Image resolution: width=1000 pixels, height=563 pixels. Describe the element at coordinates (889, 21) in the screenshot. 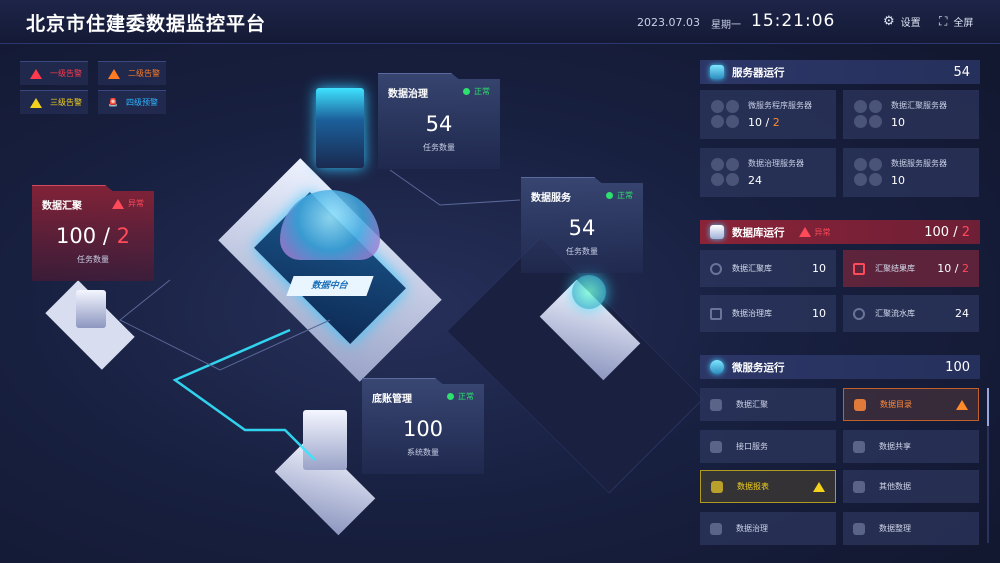

I see `gear-icon: ⚙` at that location.